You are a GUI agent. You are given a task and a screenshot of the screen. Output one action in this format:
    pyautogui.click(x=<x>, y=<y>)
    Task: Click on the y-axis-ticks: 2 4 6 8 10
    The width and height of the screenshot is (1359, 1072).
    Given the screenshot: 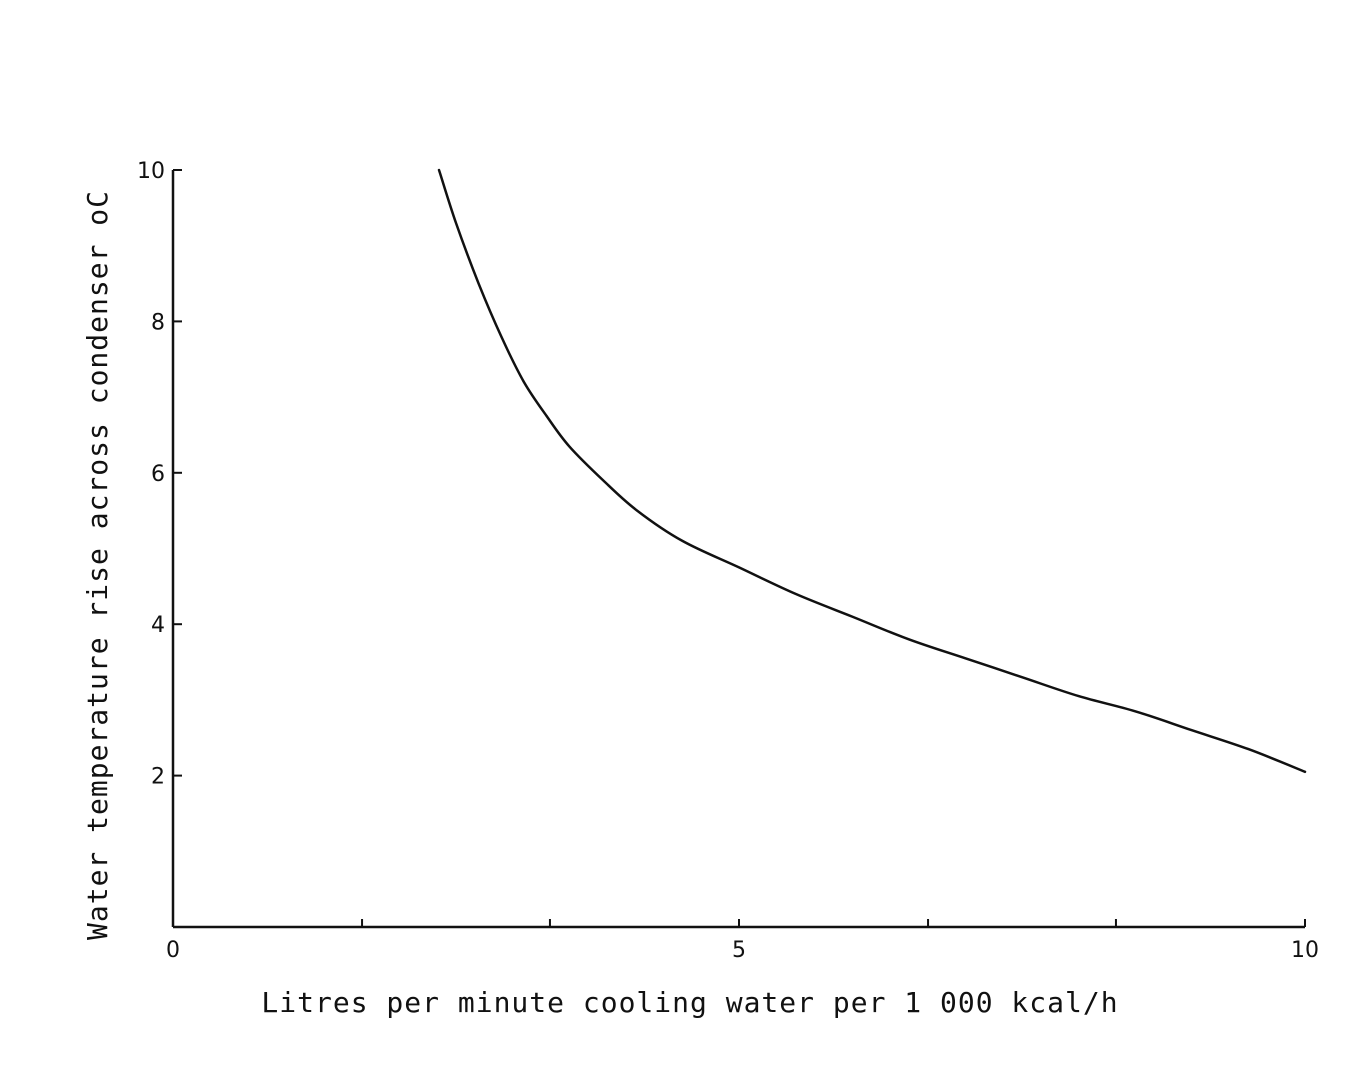 What is the action you would take?
    pyautogui.click(x=159, y=474)
    